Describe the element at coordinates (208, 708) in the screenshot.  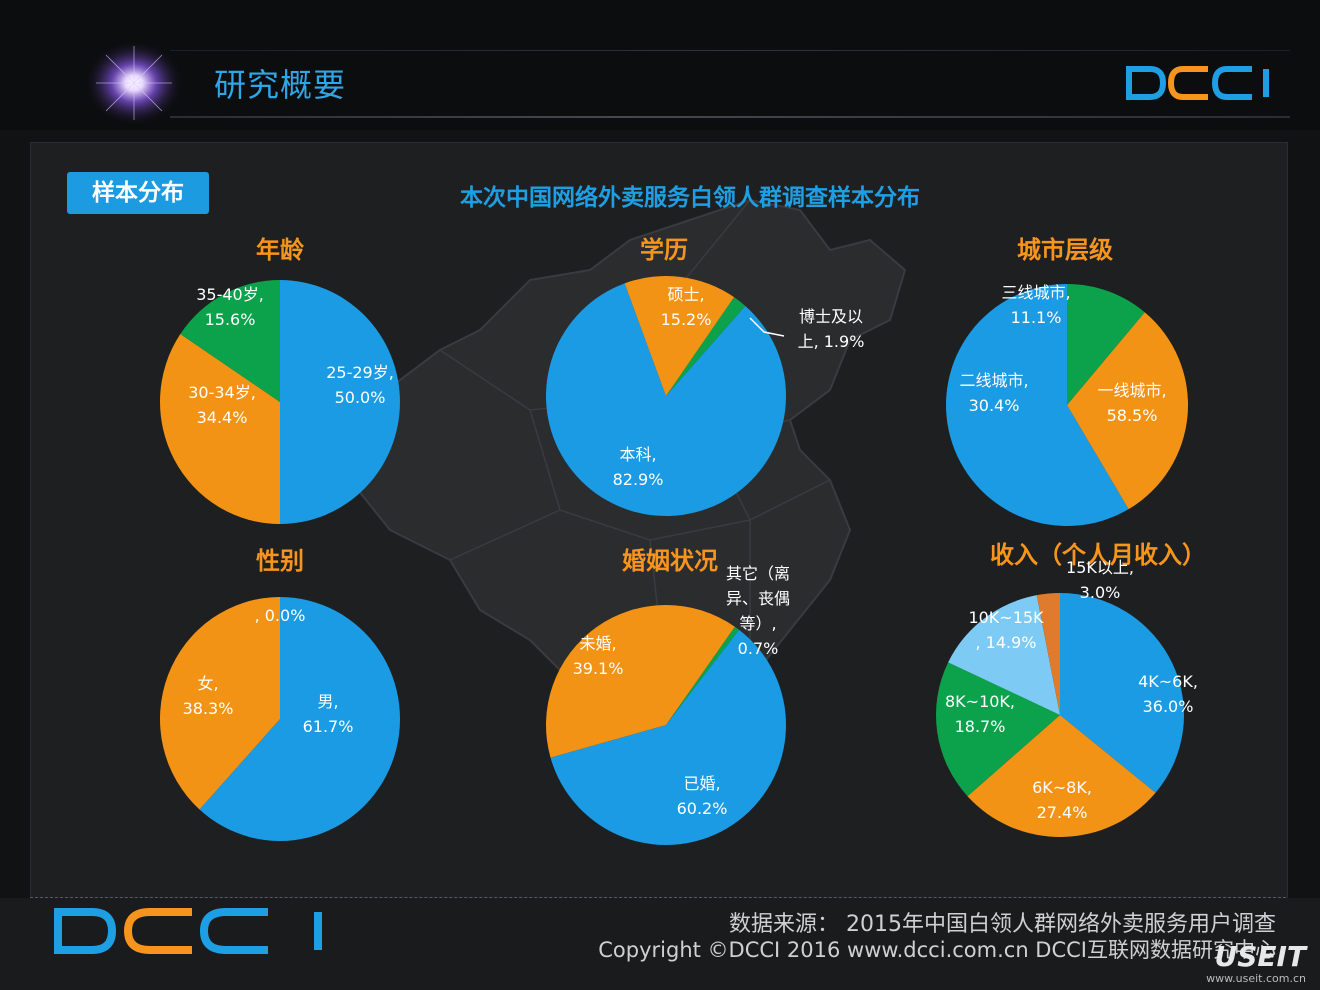
I see `pie-label-line-gender-1-1: 38.3%` at that location.